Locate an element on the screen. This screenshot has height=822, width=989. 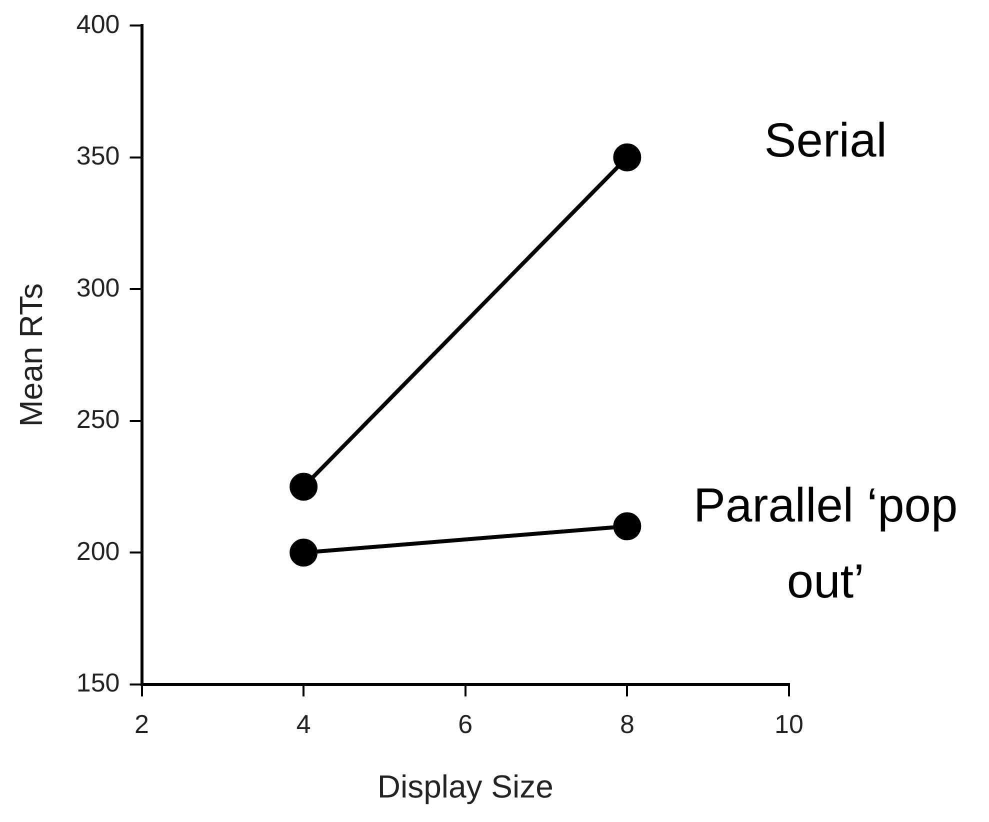
y-tick-label: 400 is located at coordinates (98, 23).